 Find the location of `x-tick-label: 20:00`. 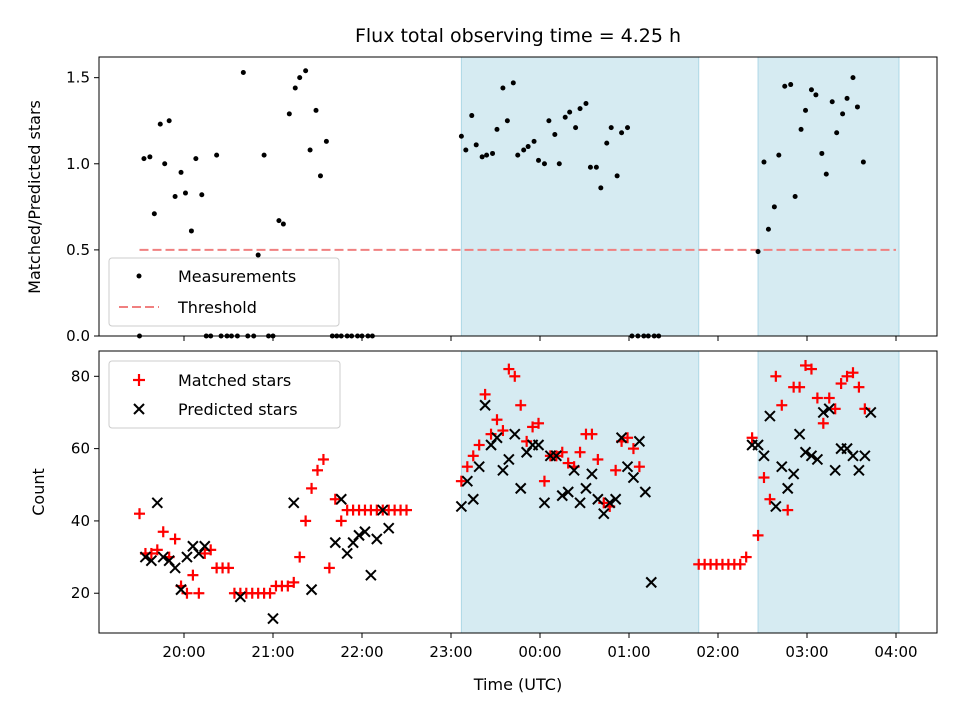

x-tick-label: 20:00 is located at coordinates (183, 652).